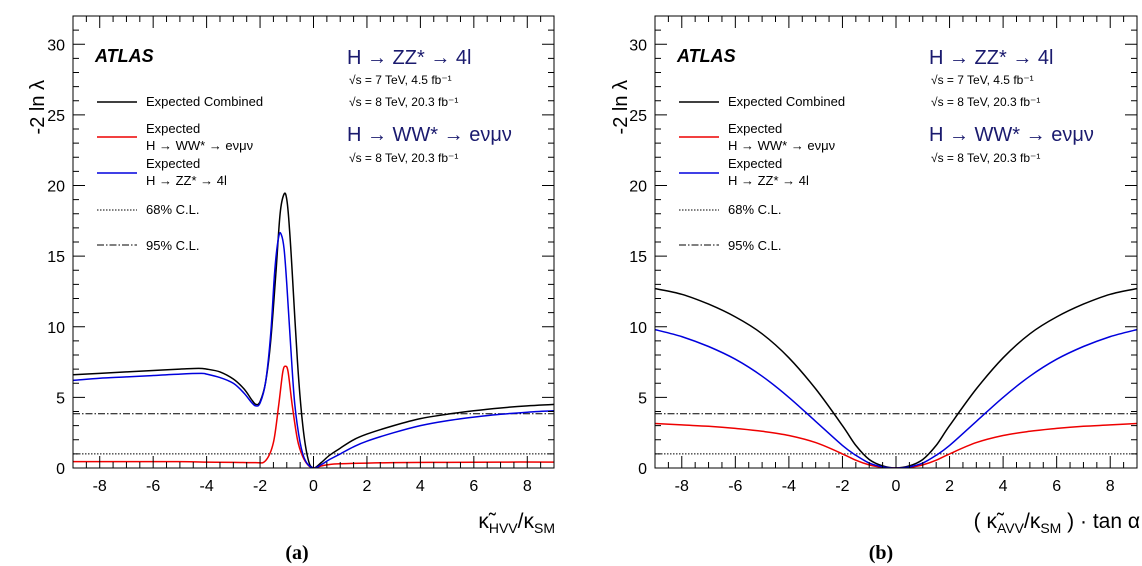  What do you see at coordinates (1057, 523) in the screenshot?
I see `x-axis-label: ( κ̃AVV/κSM ) · tan α` at bounding box center [1057, 523].